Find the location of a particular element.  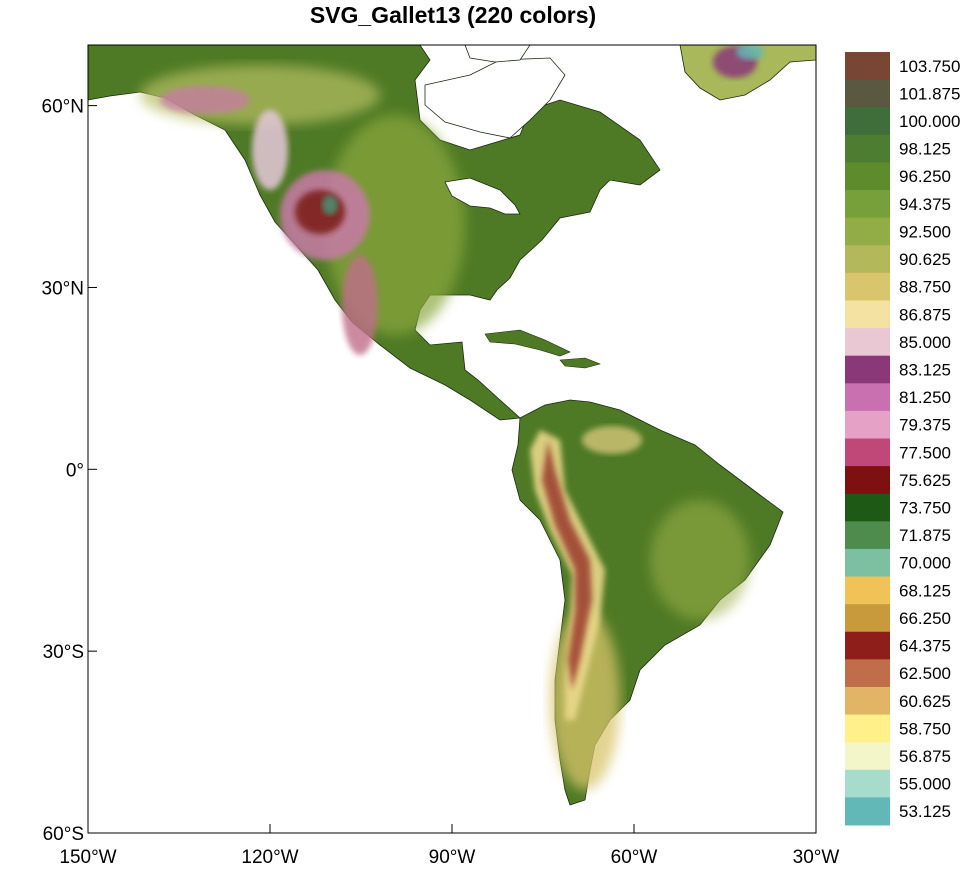

lon-tick-label: 120°W is located at coordinates (269, 857).